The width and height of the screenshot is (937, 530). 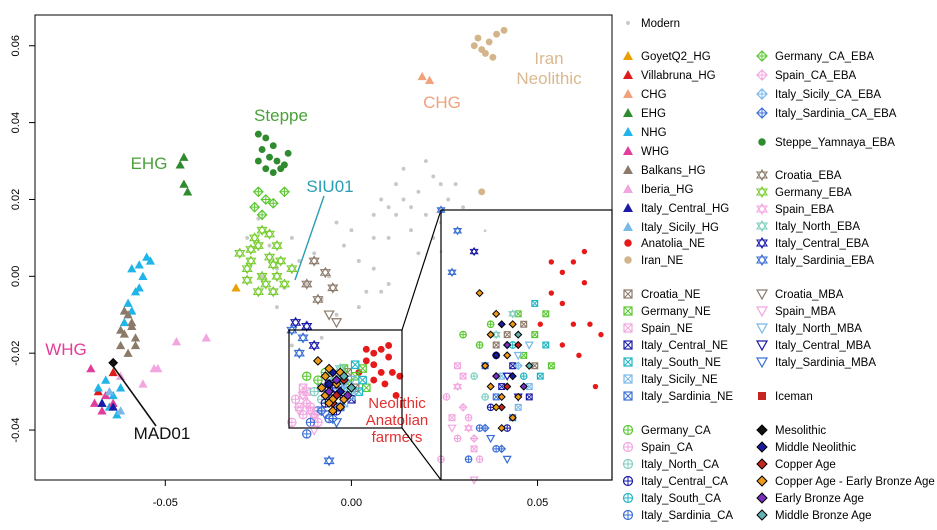 What do you see at coordinates (667, 190) in the screenshot?
I see `legend-label-iberia-hg: Iberia_HG` at bounding box center [667, 190].